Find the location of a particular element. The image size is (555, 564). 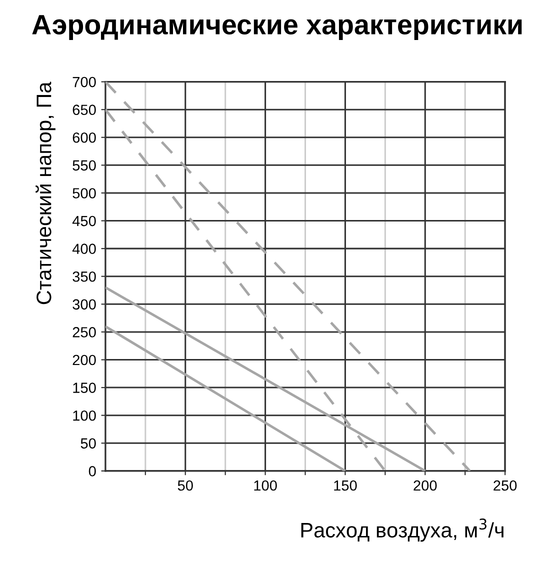

y-axis-title: Статический напор, Па is located at coordinates (46, 193).